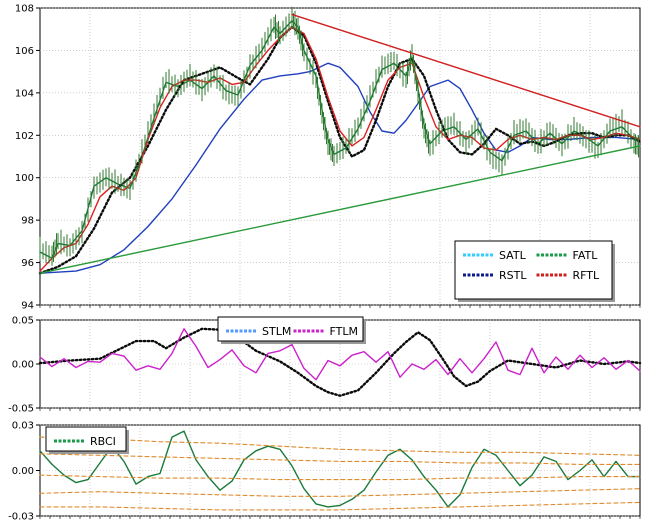 Image resolution: width=650 pixels, height=527 pixels. I want to click on rbci-band1-series, so click(340, 446).